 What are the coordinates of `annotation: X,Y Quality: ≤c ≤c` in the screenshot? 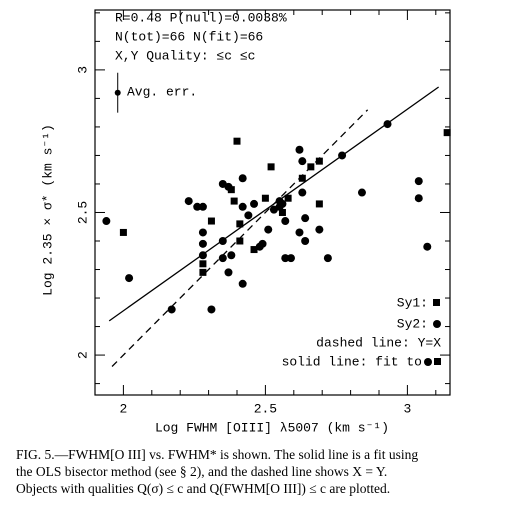 It's located at (185, 55).